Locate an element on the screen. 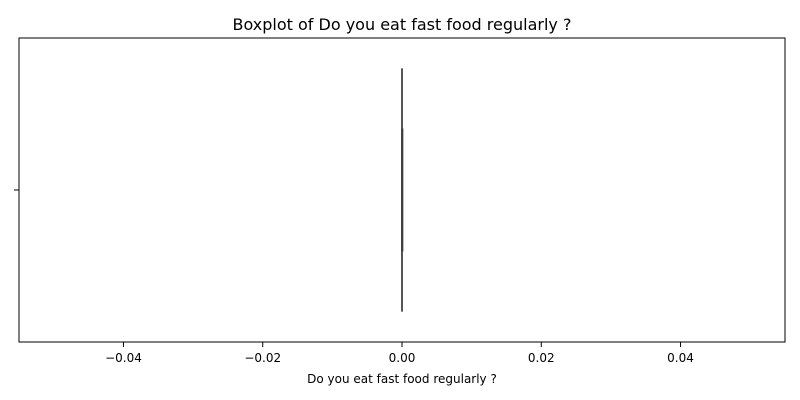 The image size is (800, 400). x-axis-ticks: −0.04 −0.02 0.00 0.02 0.04 is located at coordinates (399, 353).